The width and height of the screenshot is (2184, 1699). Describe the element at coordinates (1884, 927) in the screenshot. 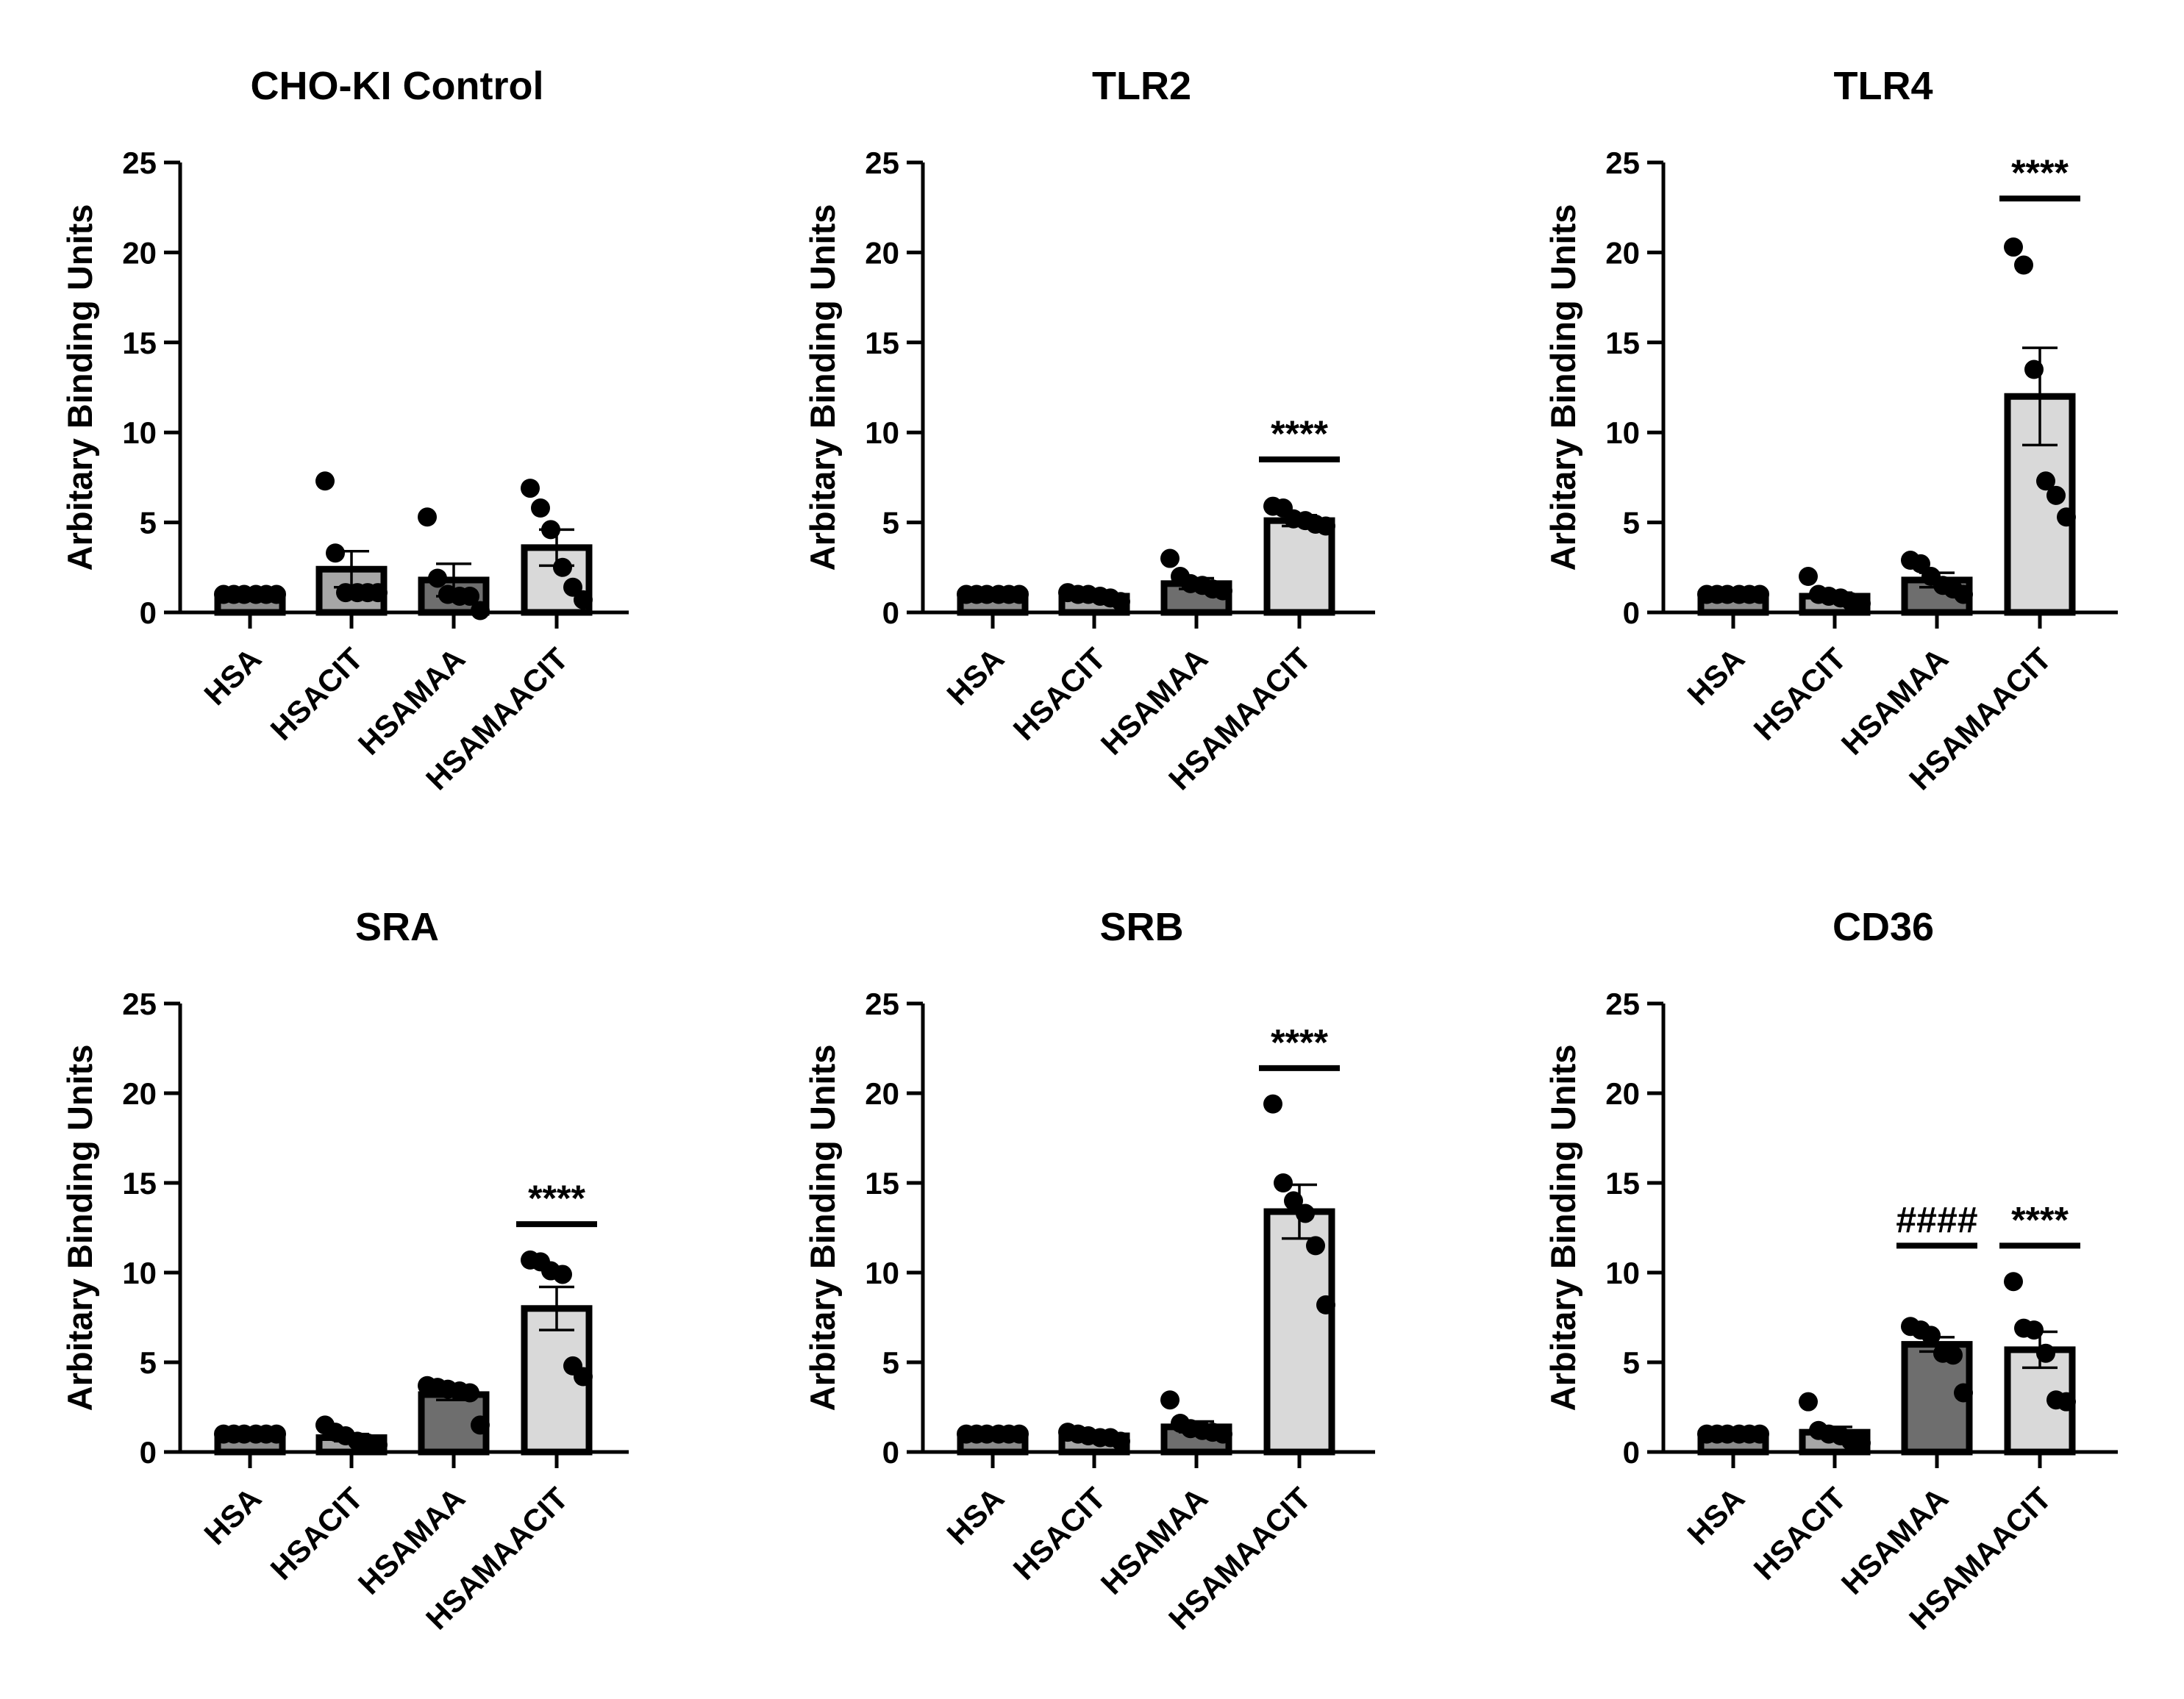

I see `chart-title: CD36` at that location.